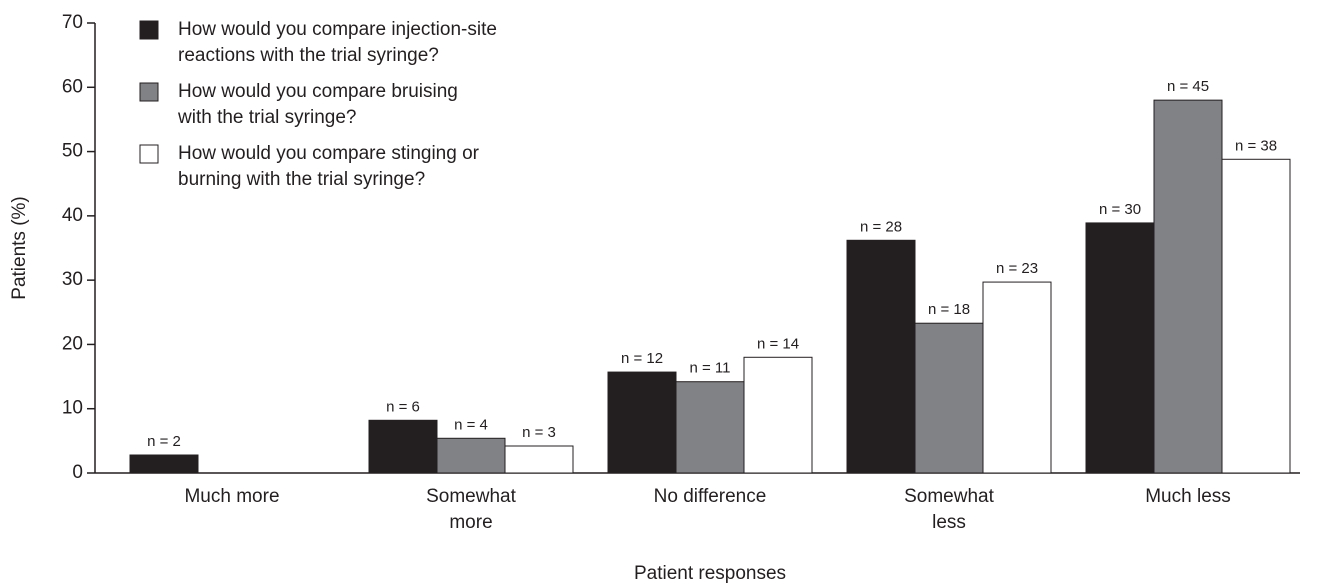 The width and height of the screenshot is (1328, 586). I want to click on y-axis-title: Patients (%), so click(19, 247).